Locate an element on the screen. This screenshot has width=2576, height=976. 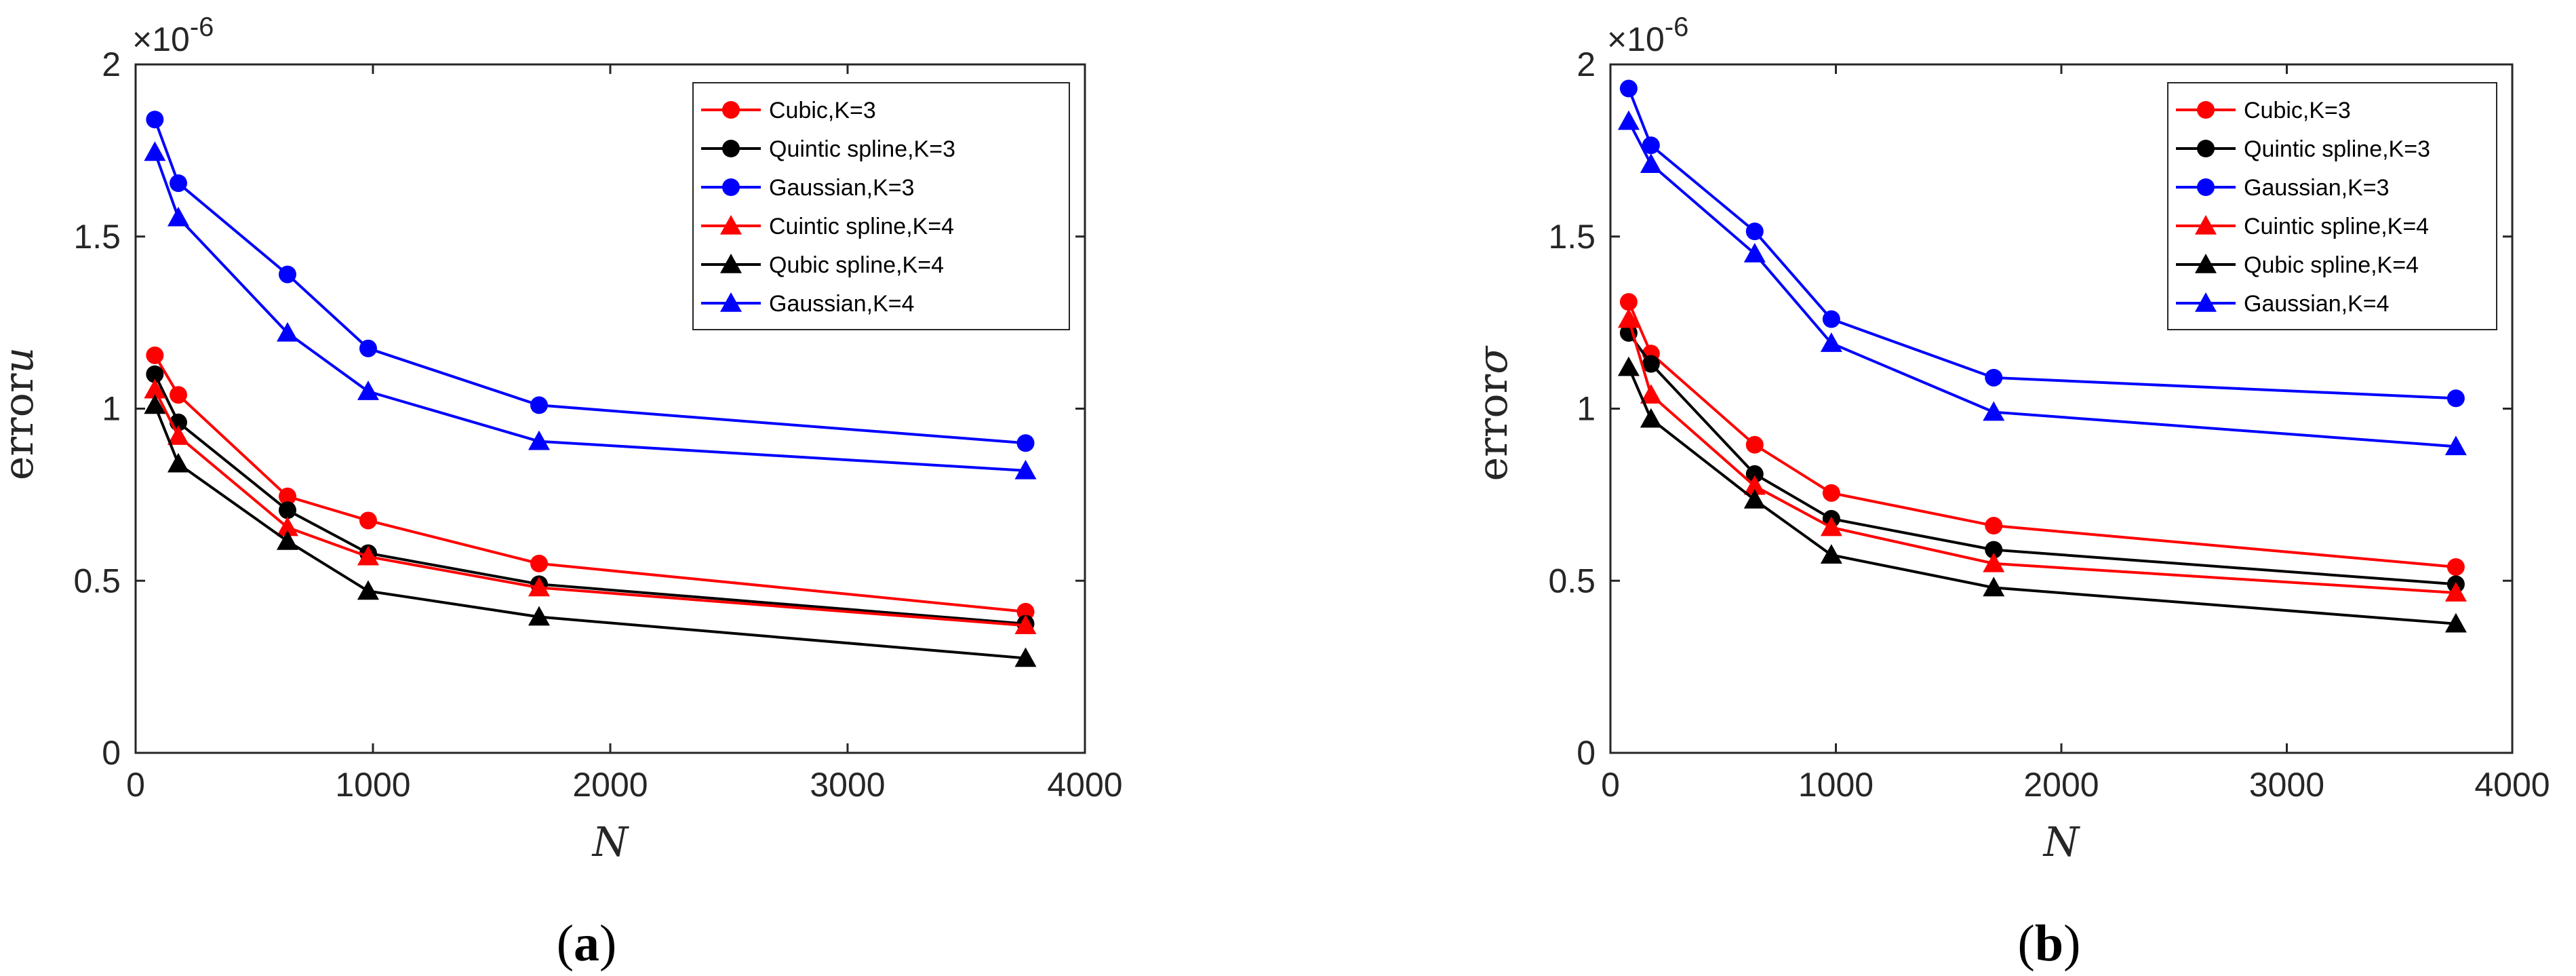
panel-caption: (b) is located at coordinates (2049, 943).